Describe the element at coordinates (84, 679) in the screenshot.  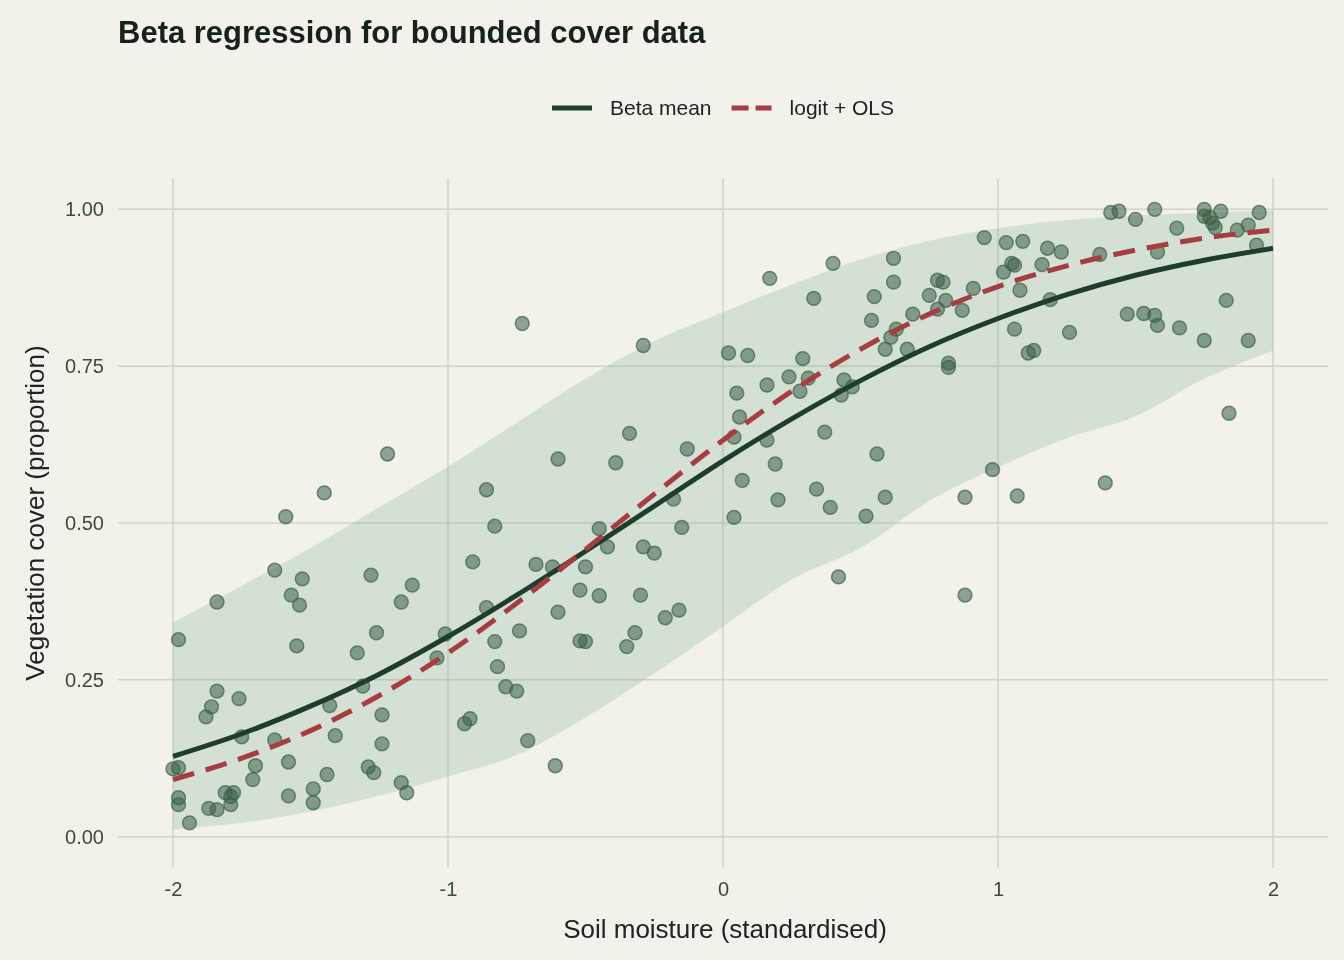
I see `y-tick-label: 0.25` at that location.